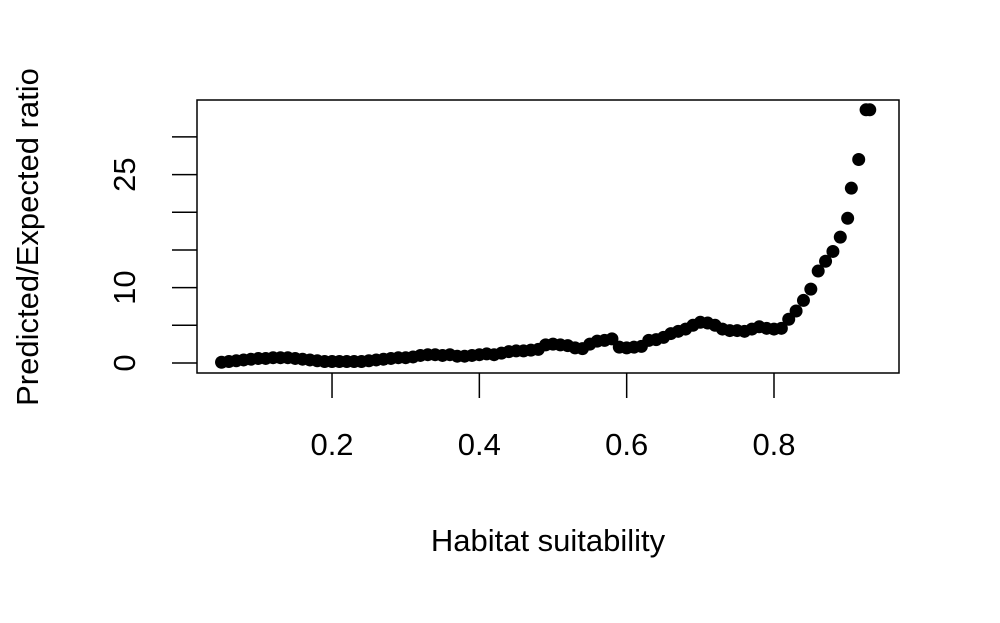 The image size is (1000, 623). I want to click on x-tick-label: 0.4, so click(479, 444).